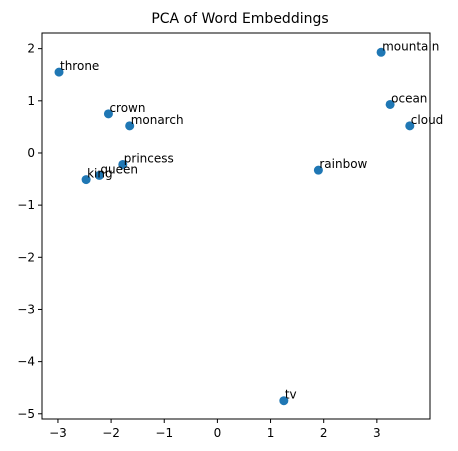 The image size is (458, 451). What do you see at coordinates (26, 309) in the screenshot?
I see `y-tick-label: −3` at bounding box center [26, 309].